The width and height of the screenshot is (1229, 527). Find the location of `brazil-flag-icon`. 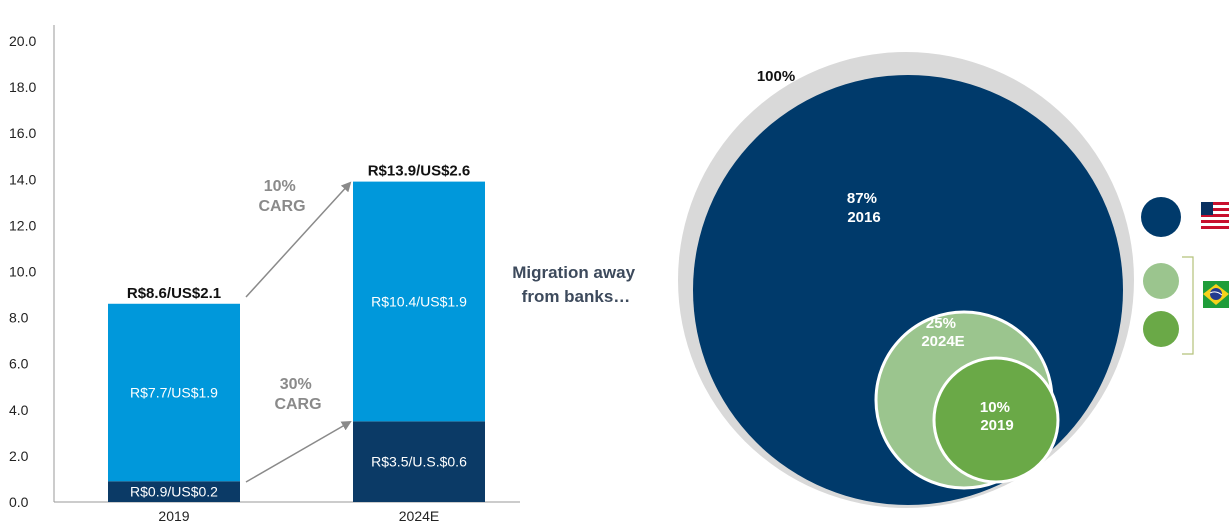

brazil-flag-icon is located at coordinates (1216, 294).